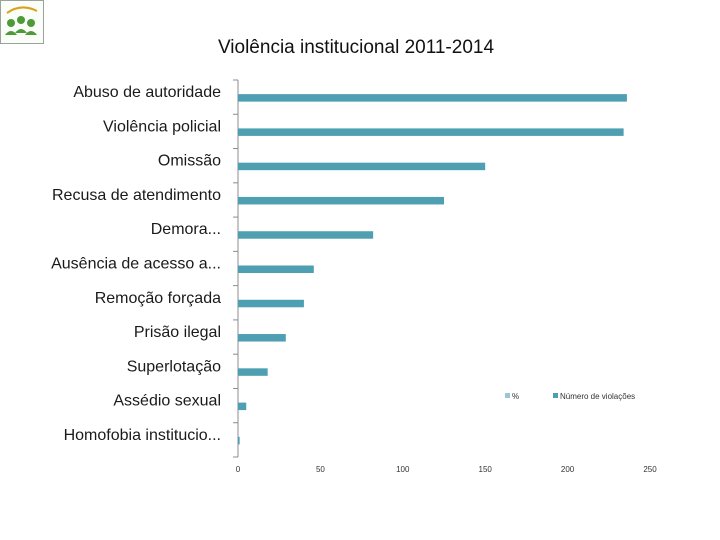 The height and width of the screenshot is (540, 720). What do you see at coordinates (158, 298) in the screenshot?
I see `category-label: Remoção forçada` at bounding box center [158, 298].